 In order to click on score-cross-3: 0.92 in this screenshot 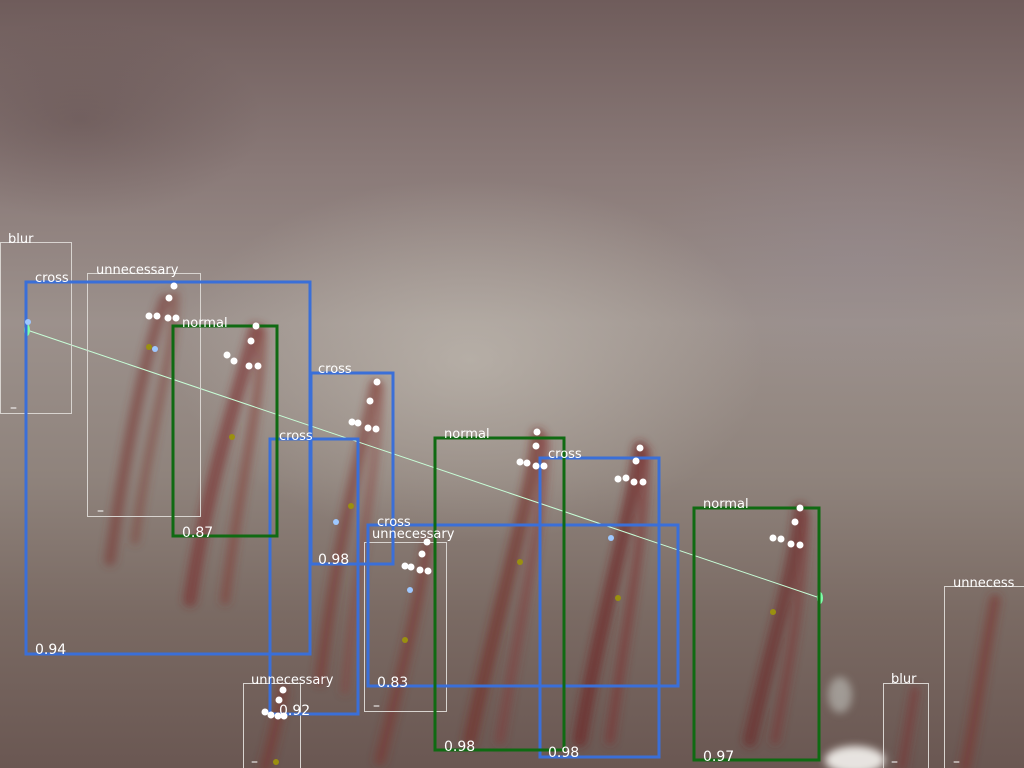, I will do `click(294, 711)`.